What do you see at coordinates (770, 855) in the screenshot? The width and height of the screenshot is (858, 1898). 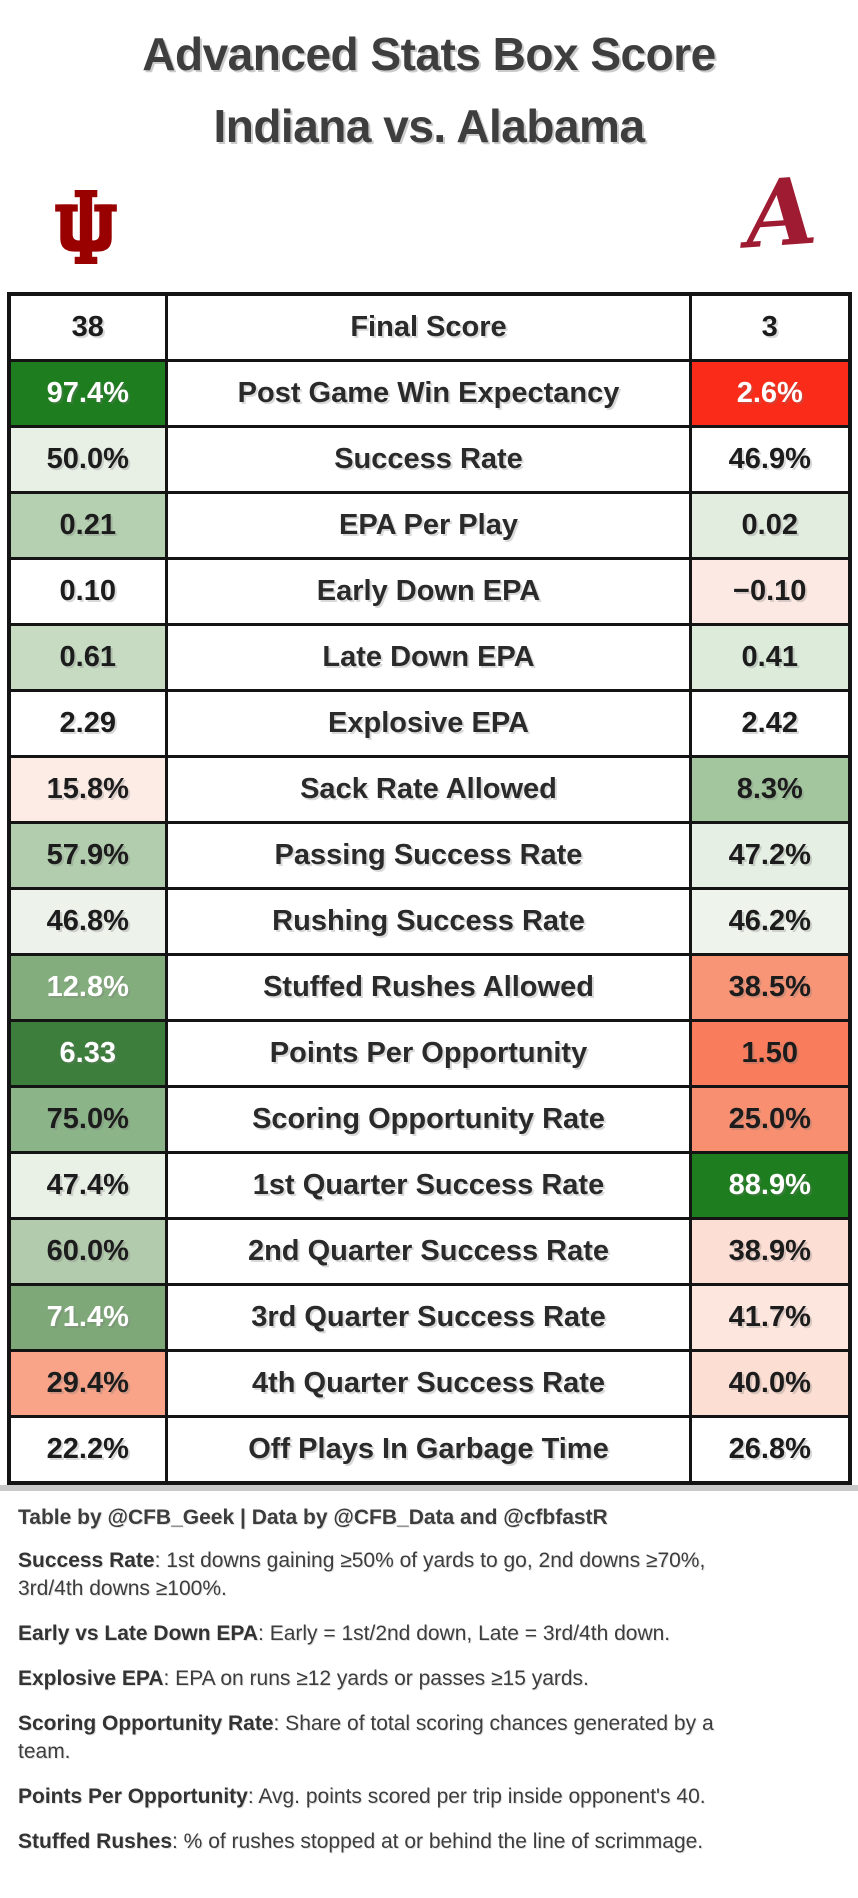 I see `alabama-value-cell: 47.2%` at bounding box center [770, 855].